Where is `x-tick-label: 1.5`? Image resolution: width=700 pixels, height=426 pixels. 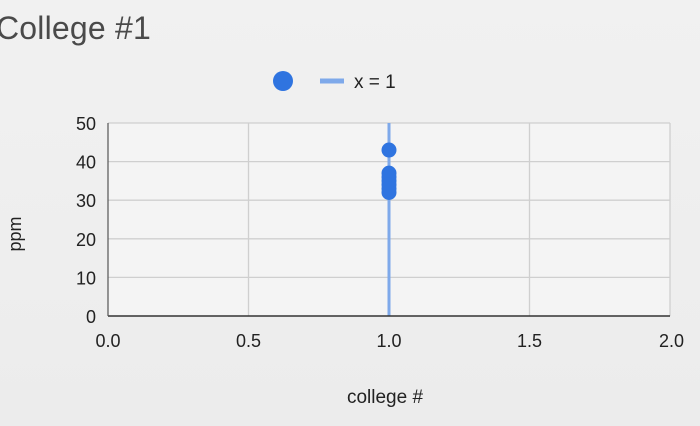
x-tick-label: 1.5 is located at coordinates (529, 341).